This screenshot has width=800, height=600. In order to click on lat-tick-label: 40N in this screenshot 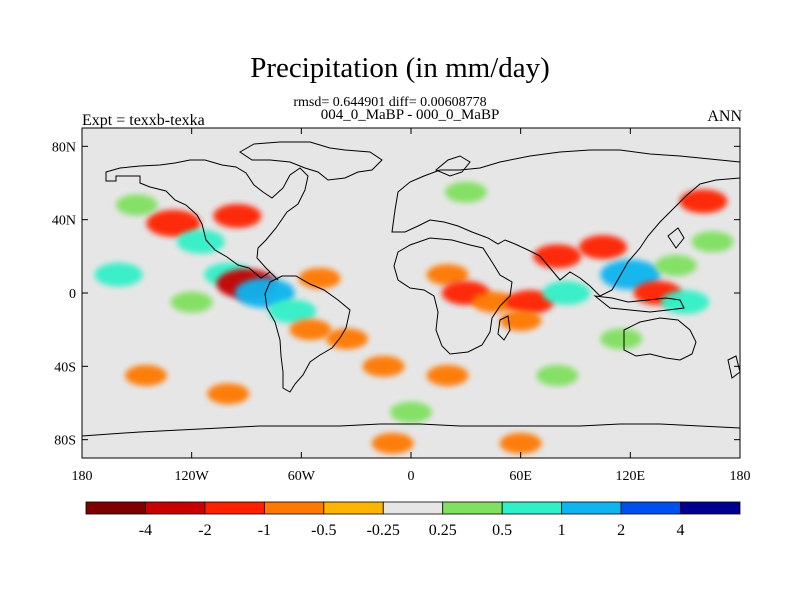, I will do `click(64, 221)`.